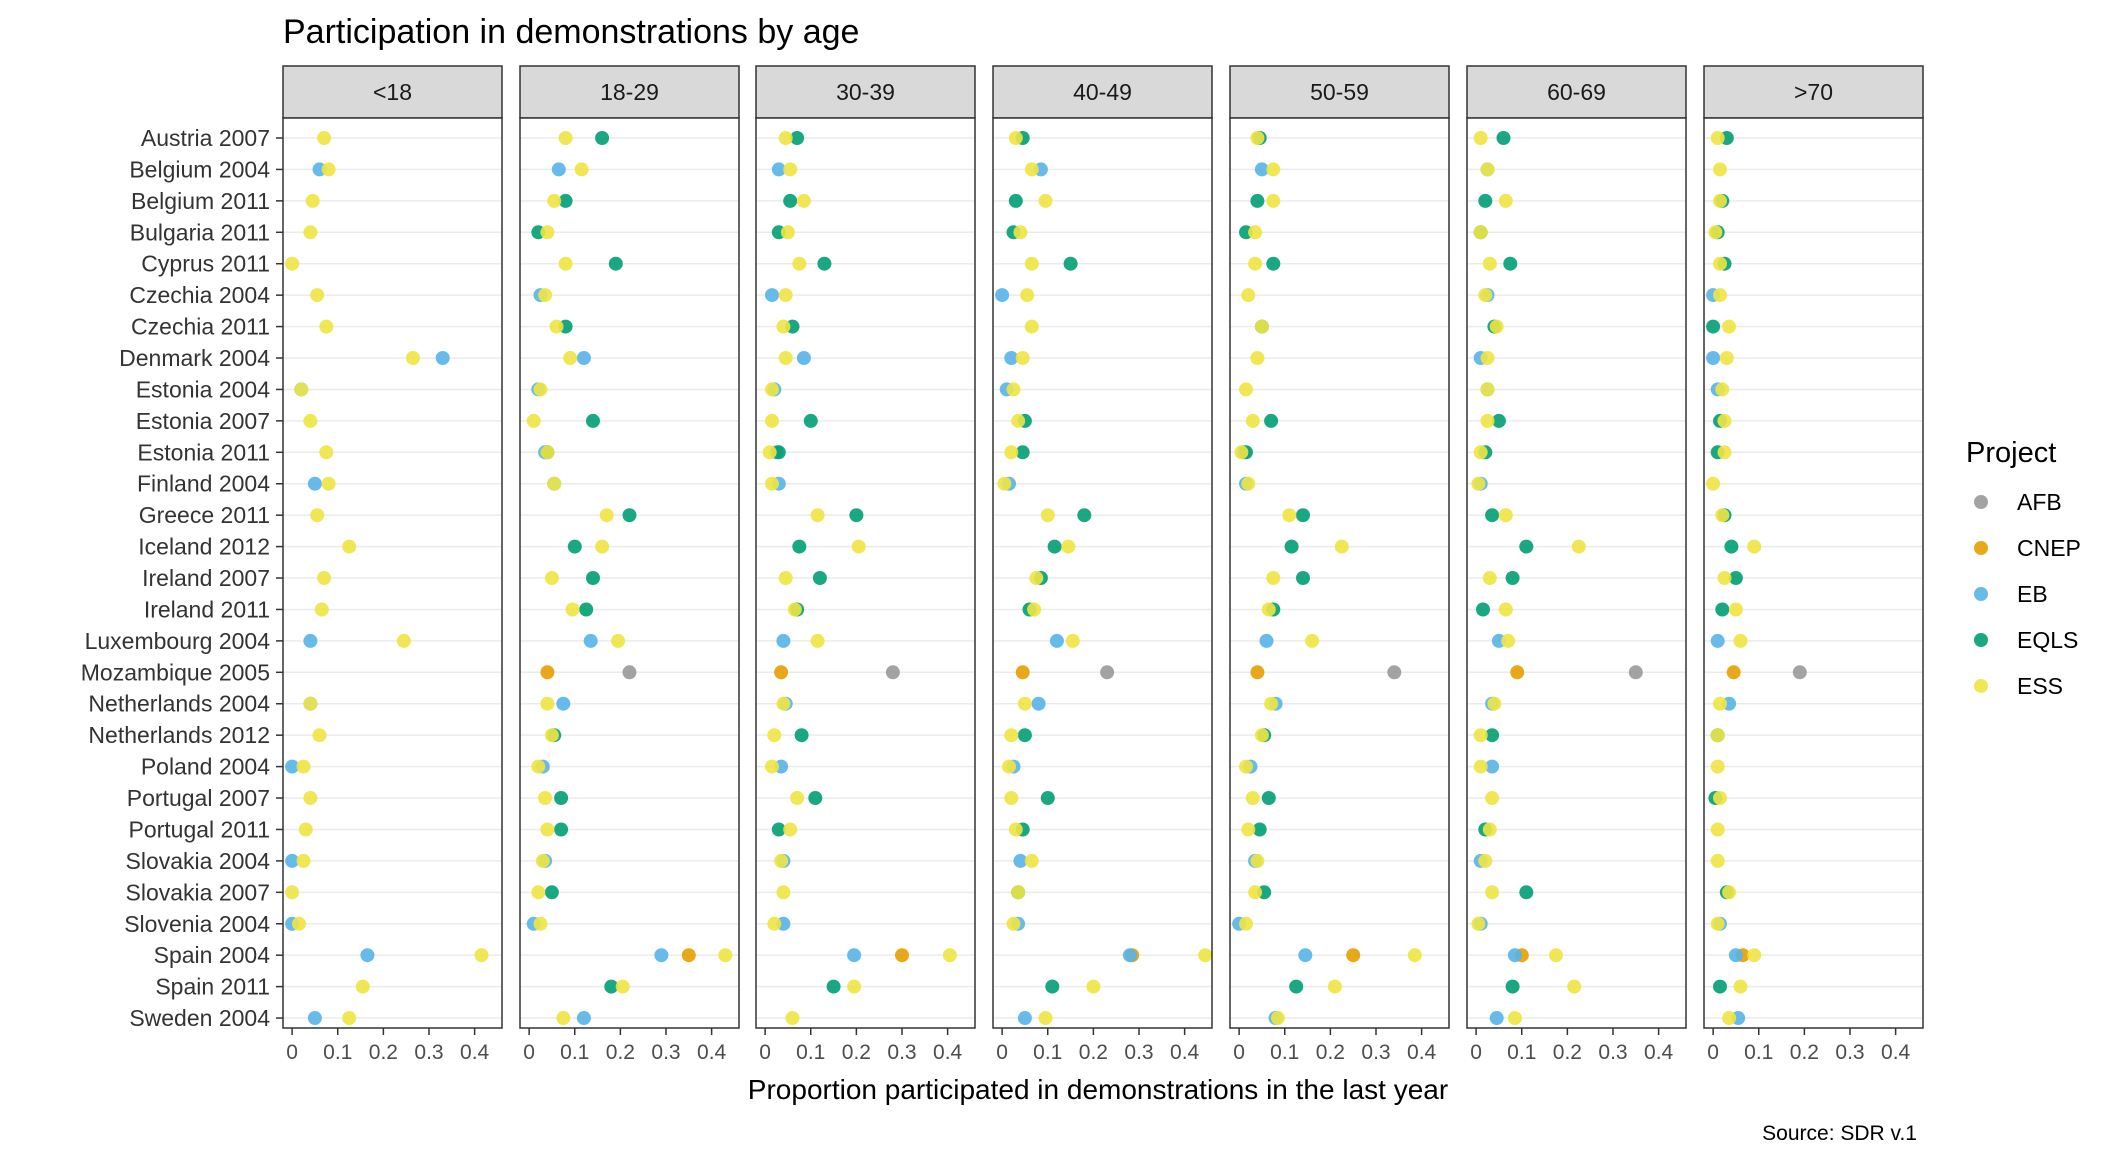 This screenshot has height=1152, width=2112. I want to click on panel-30-39: 30-39 0 0.1 0.2 0.3 0.4, so click(865, 564).